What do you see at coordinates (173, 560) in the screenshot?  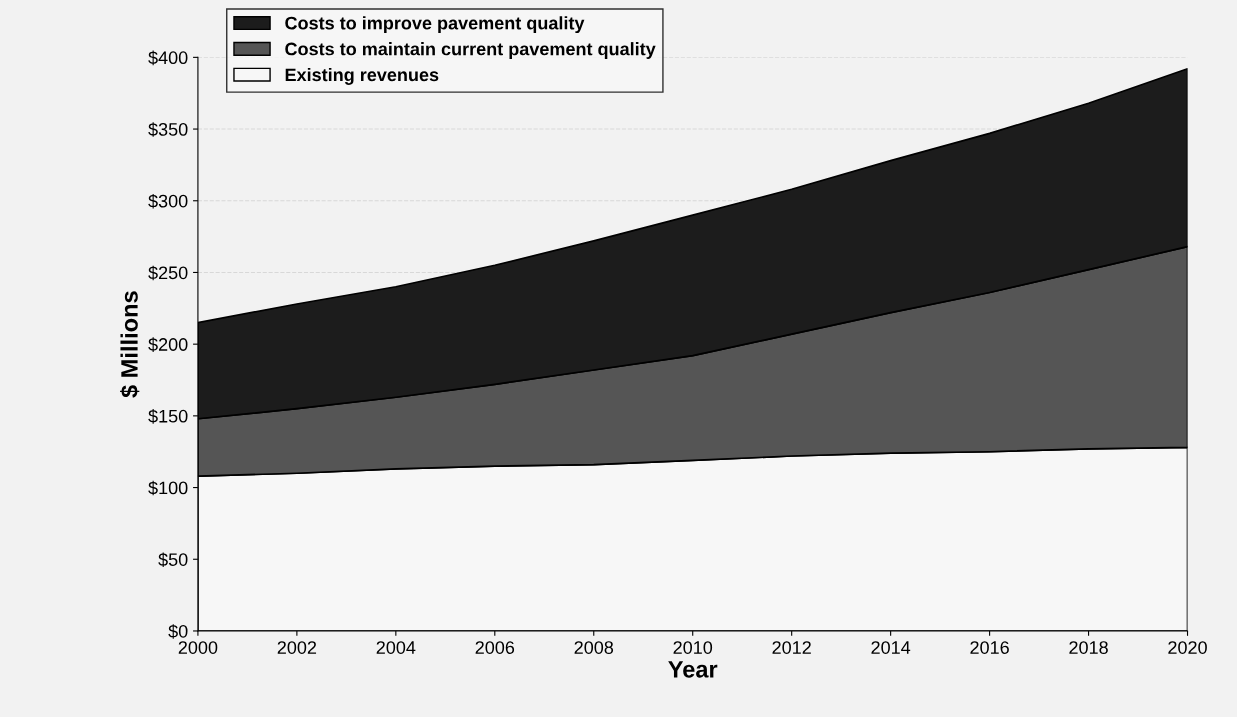 I see `y-tick-label: $50` at bounding box center [173, 560].